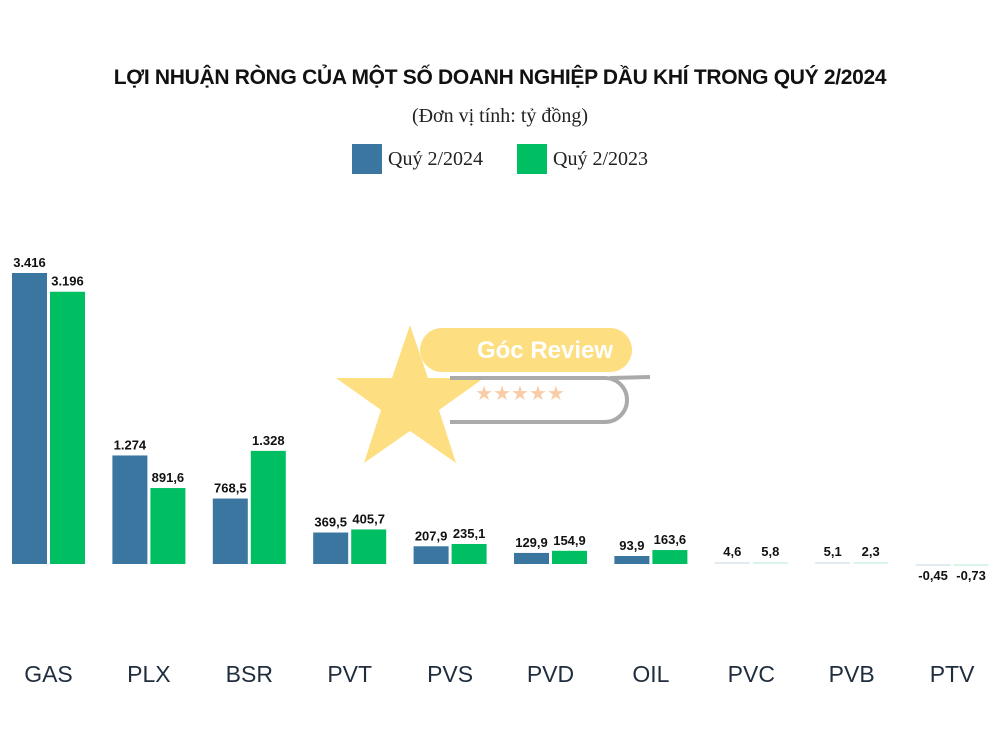 The height and width of the screenshot is (750, 1000). What do you see at coordinates (148, 674) in the screenshot?
I see `category-label-plx: PLX` at bounding box center [148, 674].